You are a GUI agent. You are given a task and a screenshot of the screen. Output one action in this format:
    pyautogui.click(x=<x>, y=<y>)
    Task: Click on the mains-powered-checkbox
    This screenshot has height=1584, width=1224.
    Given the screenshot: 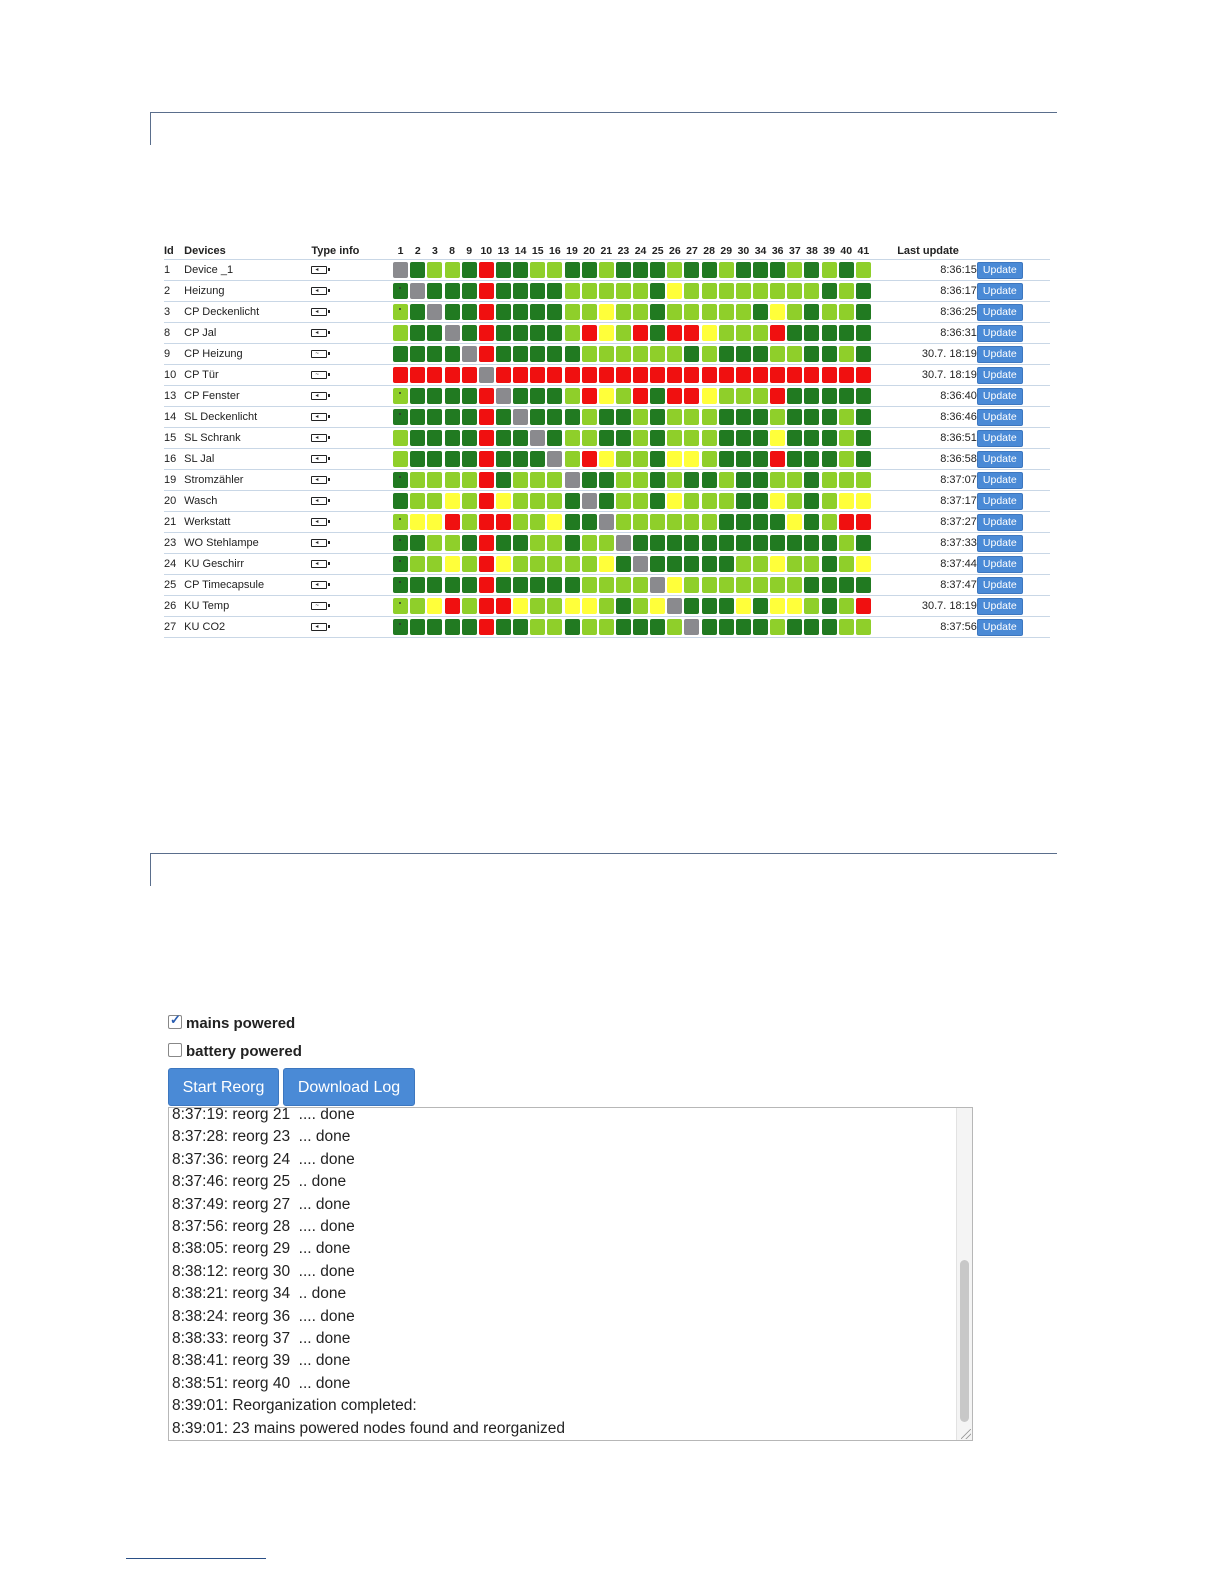 What is the action you would take?
    pyautogui.click(x=175, y=1020)
    